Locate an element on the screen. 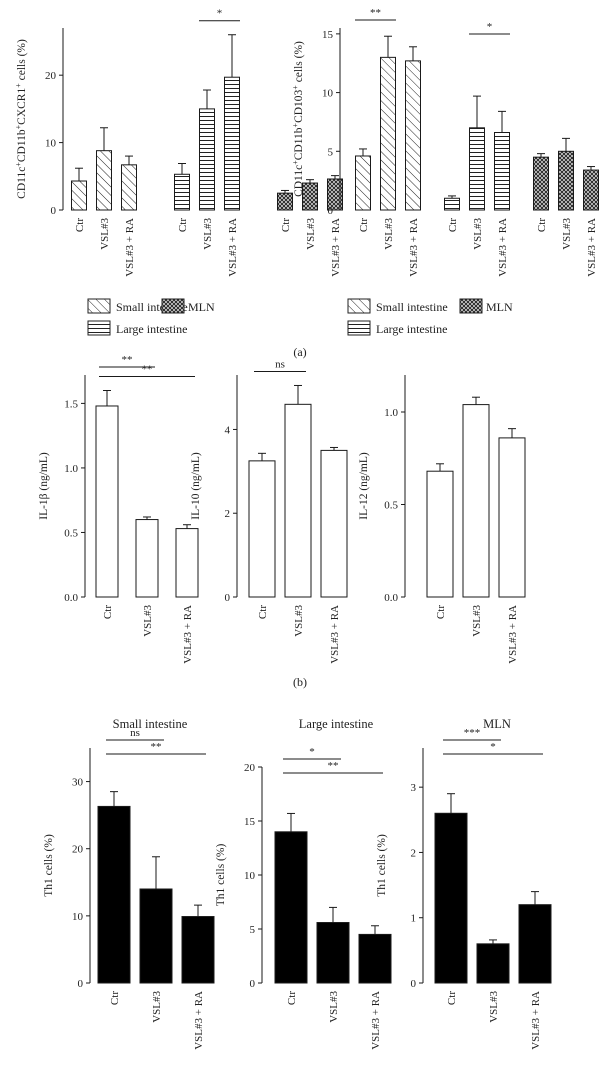 This screenshot has height=1079, width=600. y-tick-label: 4 is located at coordinates (228, 430).